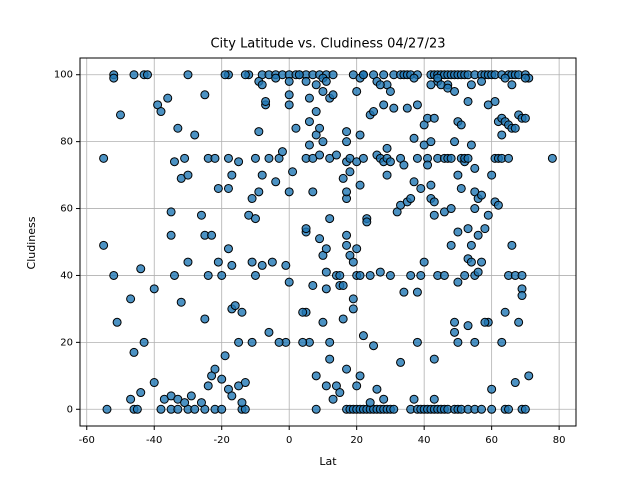 This screenshot has height=480, width=640. Describe the element at coordinates (63, 75) in the screenshot. I see `y-tick-label: 100` at that location.